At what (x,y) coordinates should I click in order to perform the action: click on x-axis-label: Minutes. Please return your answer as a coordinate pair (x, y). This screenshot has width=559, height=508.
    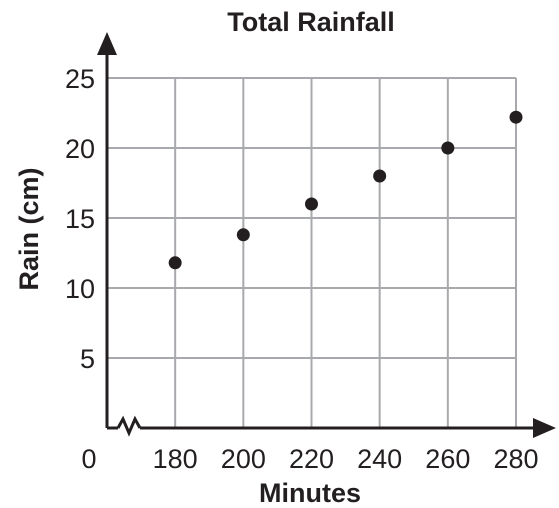
    Looking at the image, I should click on (310, 493).